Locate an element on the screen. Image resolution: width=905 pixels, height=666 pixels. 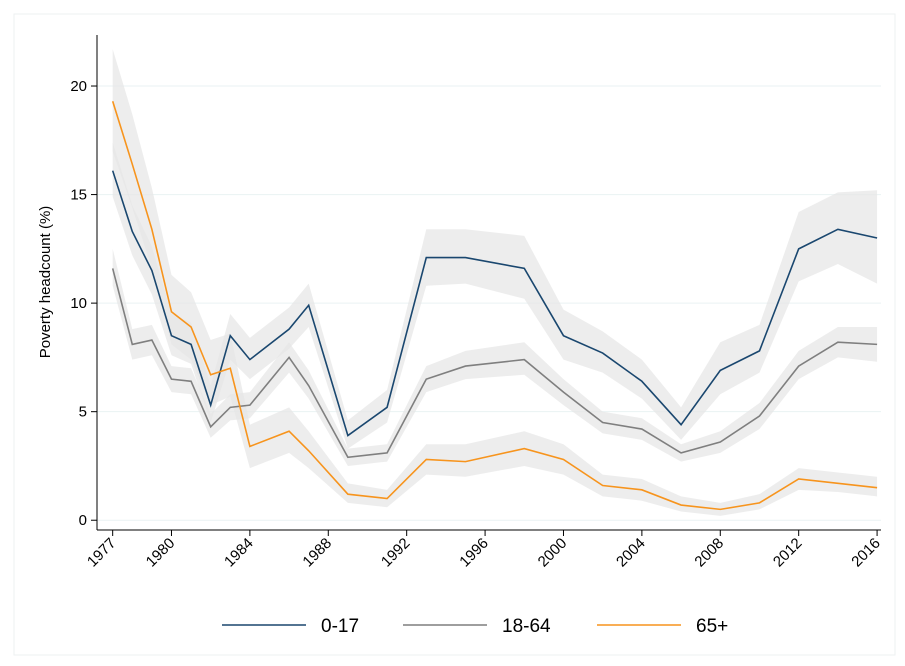
legend-label: 0-17 is located at coordinates (340, 626).